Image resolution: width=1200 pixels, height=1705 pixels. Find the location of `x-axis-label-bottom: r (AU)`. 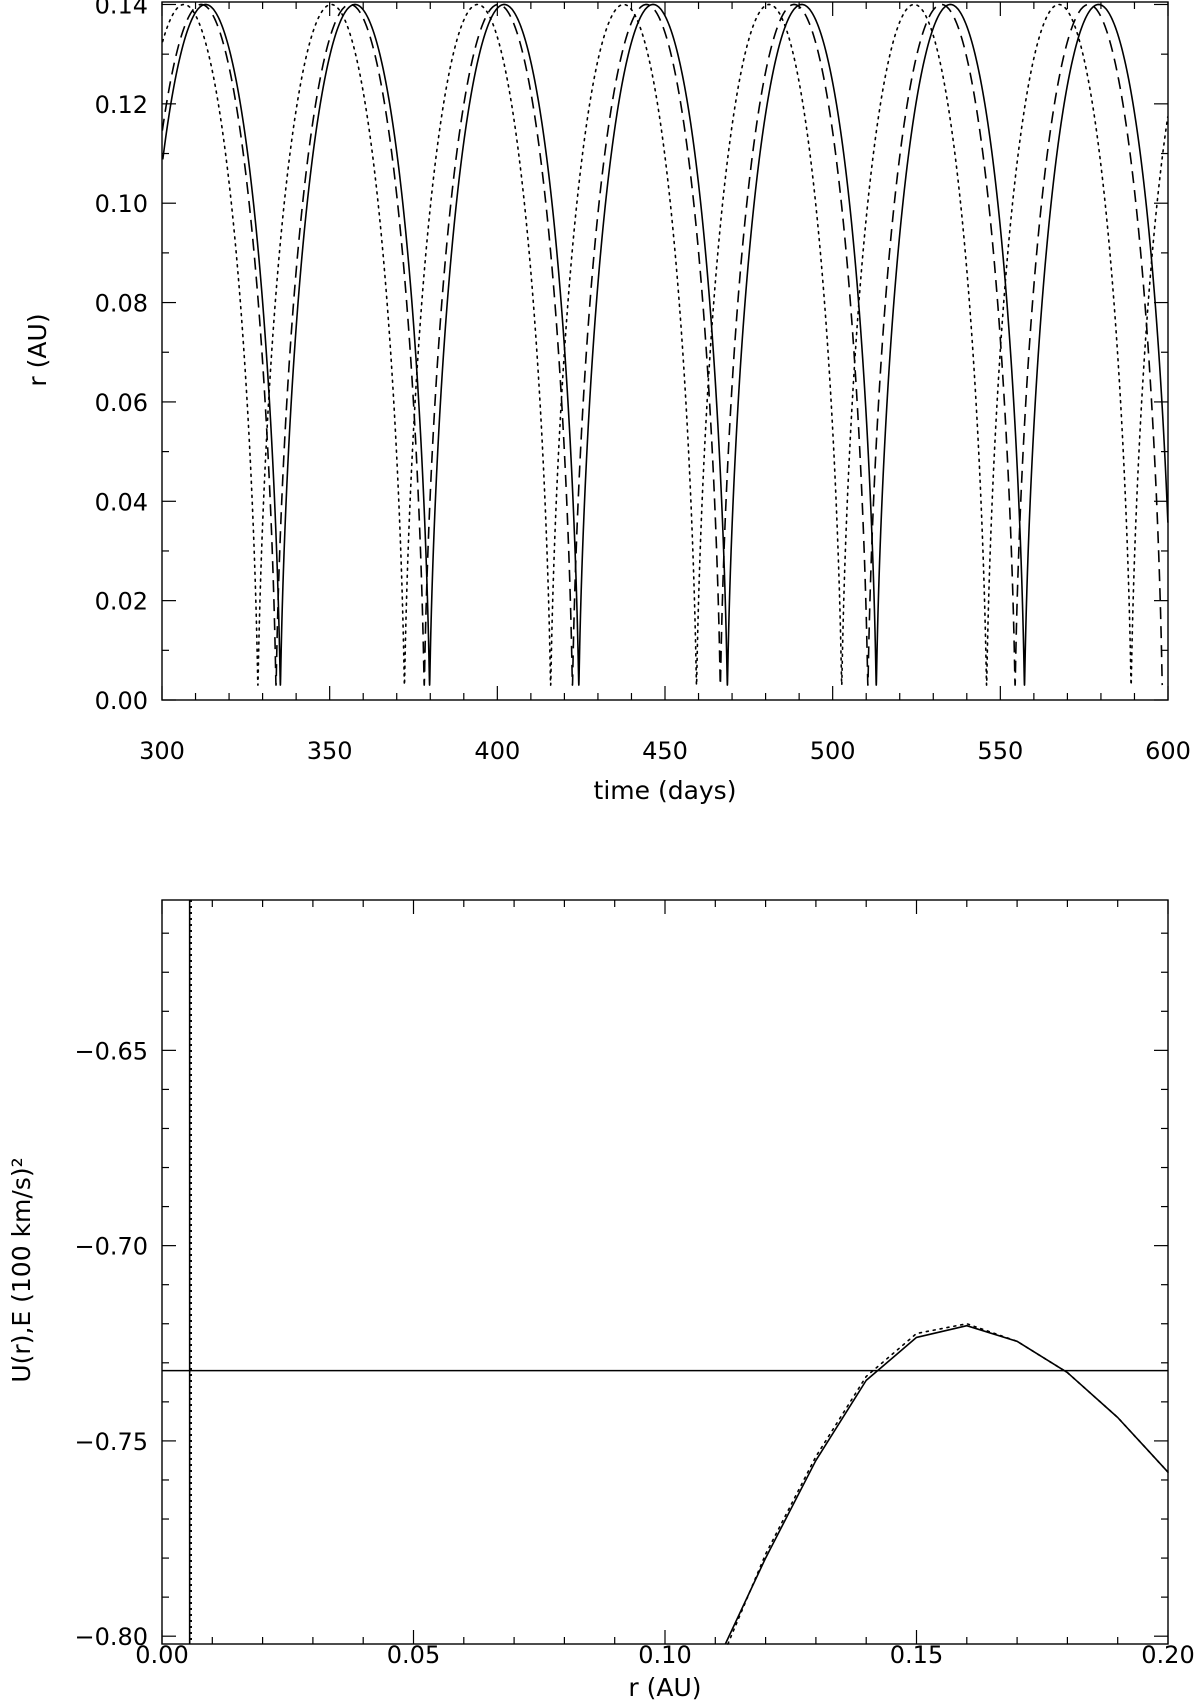

x-axis-label-bottom: r (AU) is located at coordinates (664, 1687).